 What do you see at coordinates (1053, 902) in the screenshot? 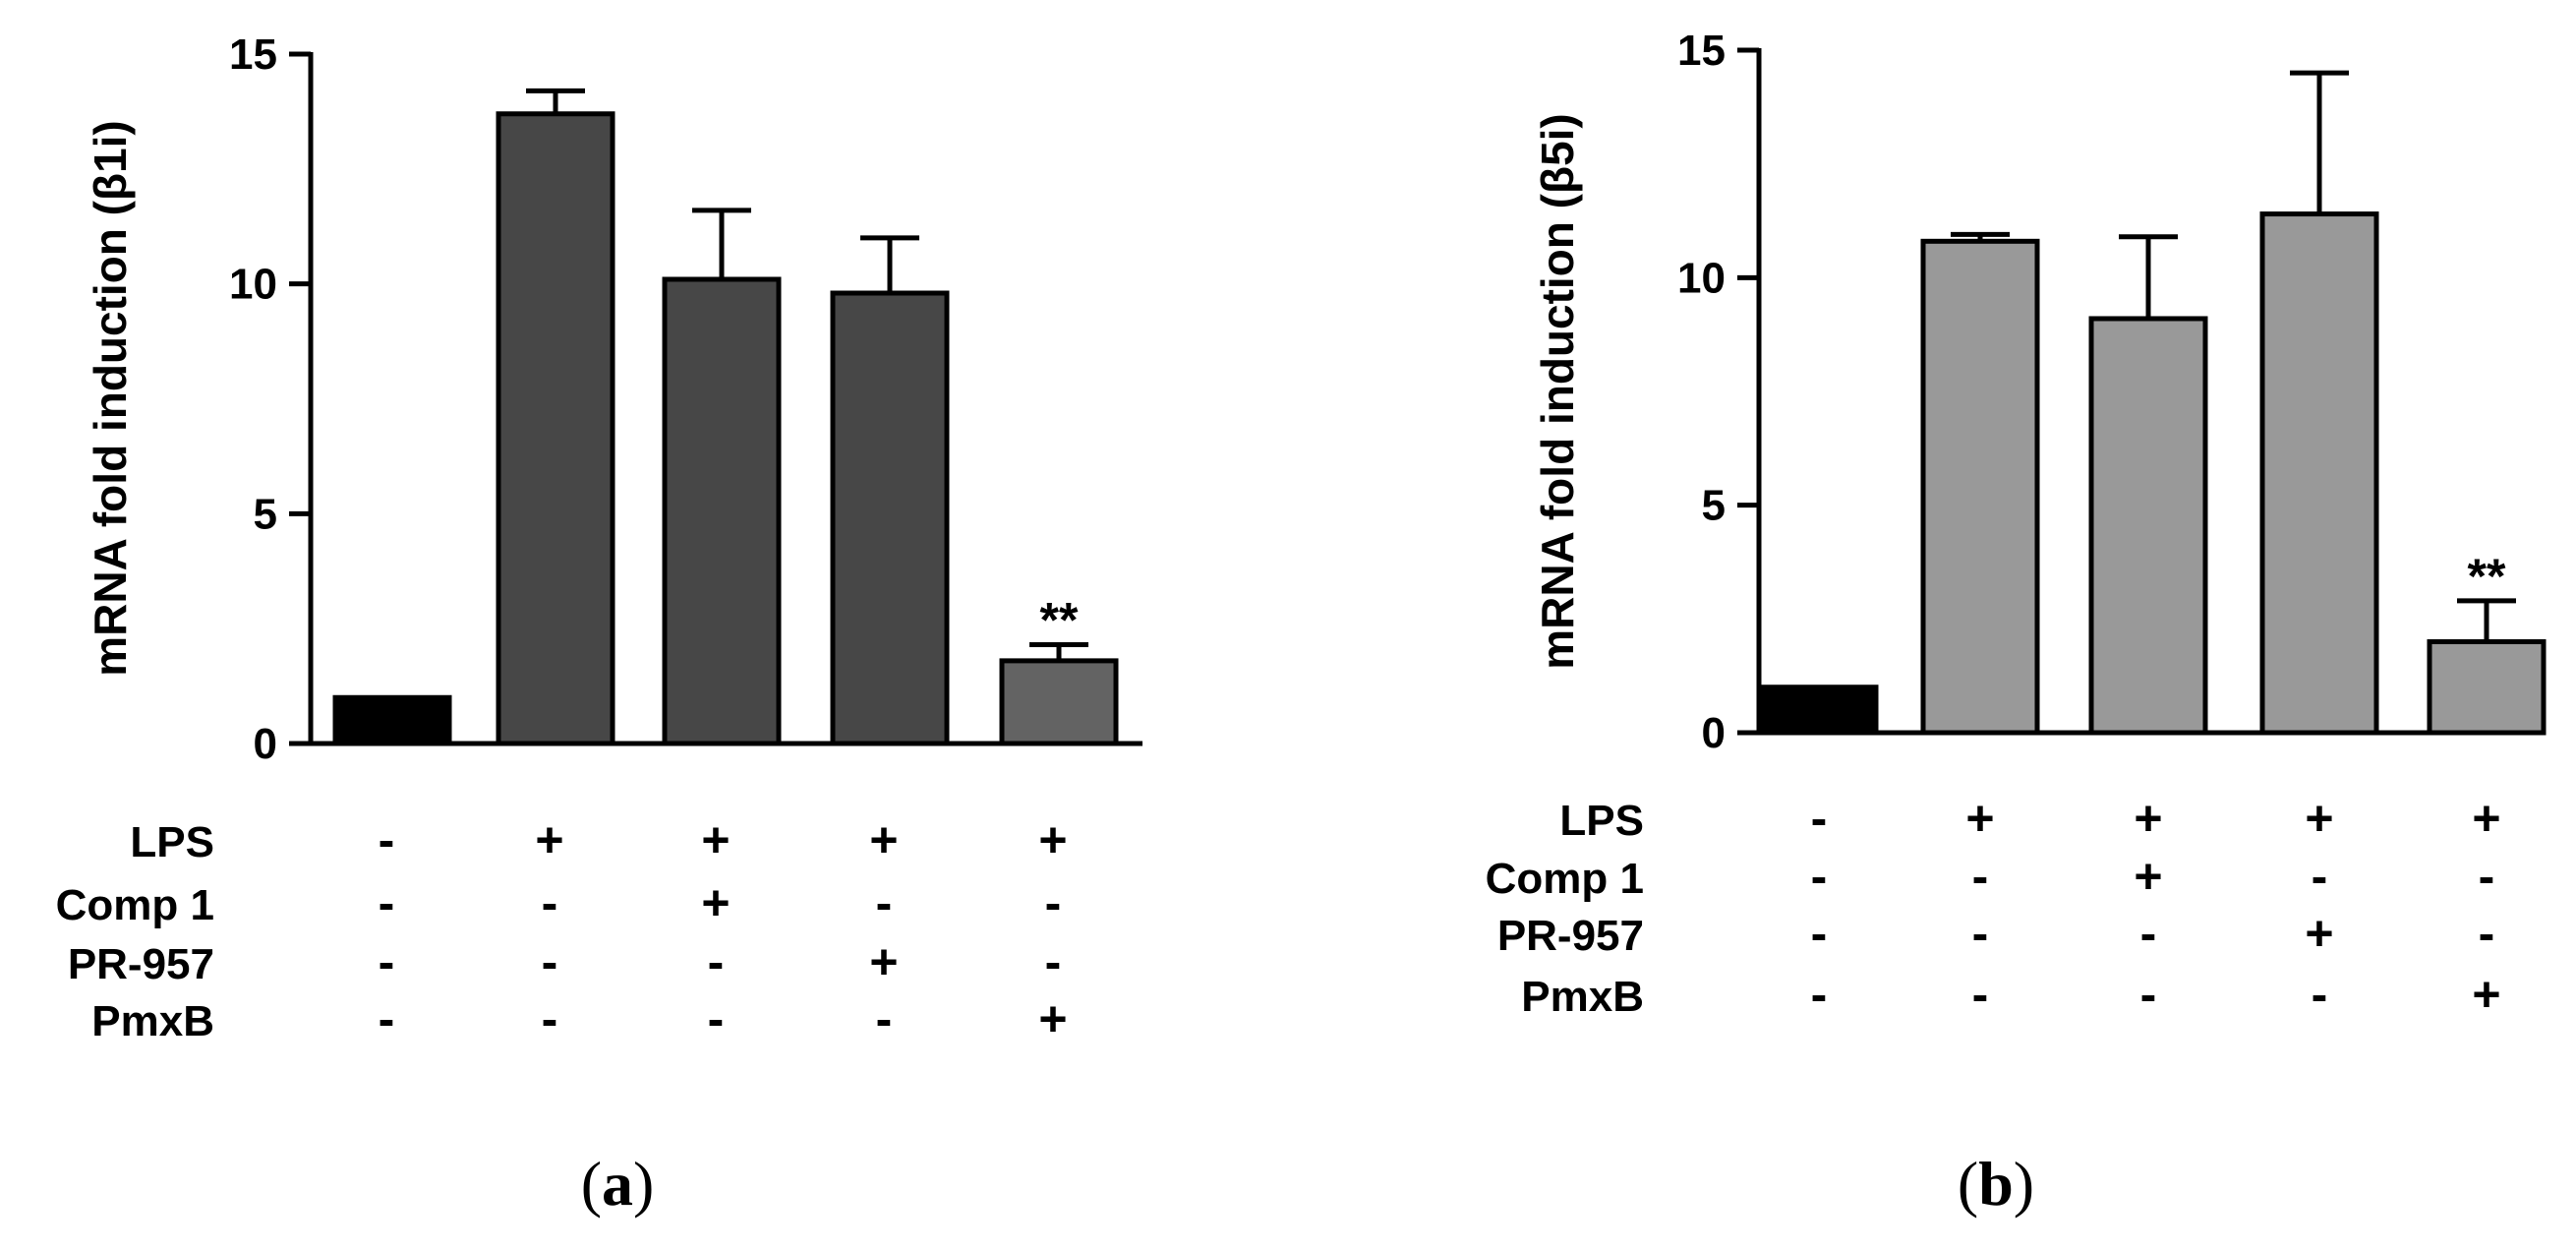
I see `chart-a-comp-1-sign-5: -` at bounding box center [1053, 902].